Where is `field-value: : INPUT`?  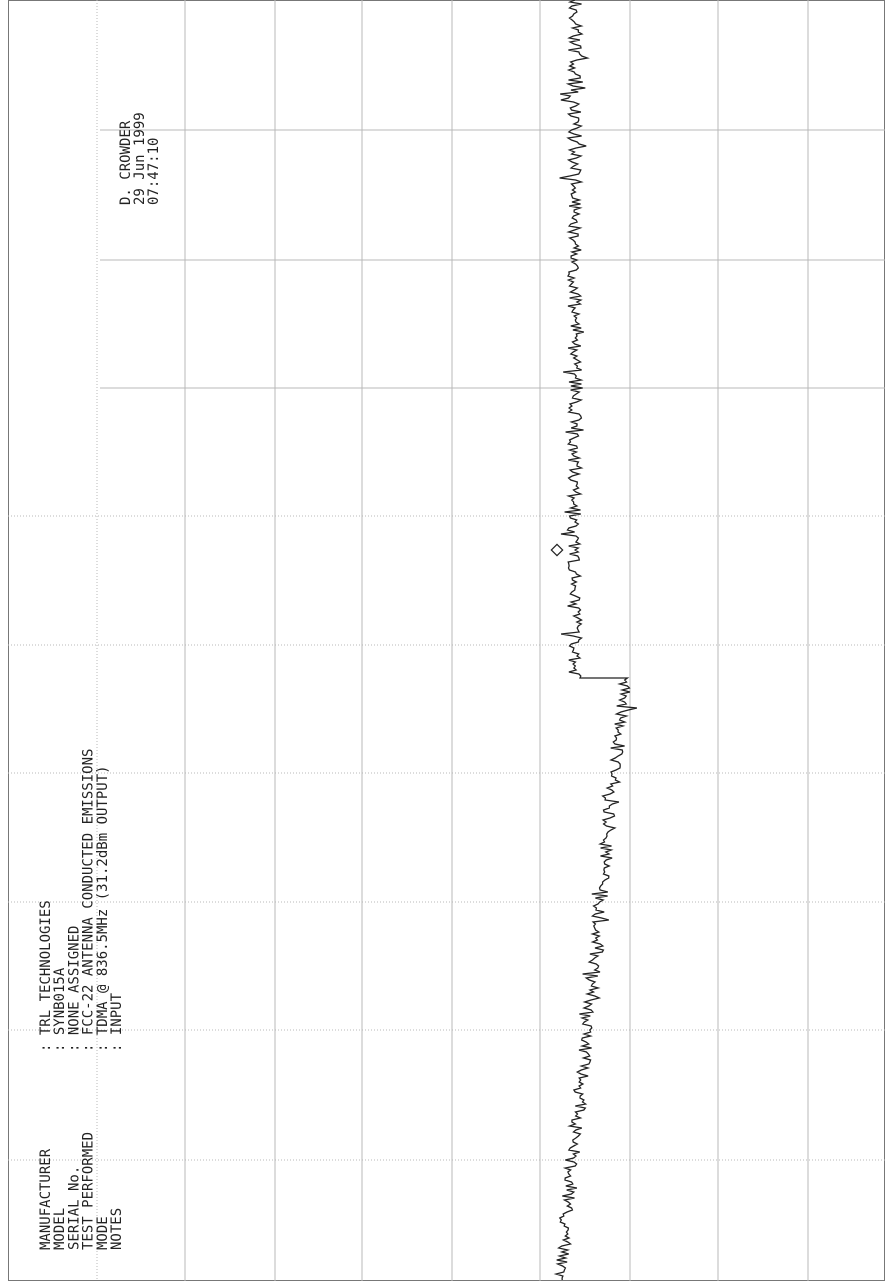 field-value: : INPUT is located at coordinates (117, 1022).